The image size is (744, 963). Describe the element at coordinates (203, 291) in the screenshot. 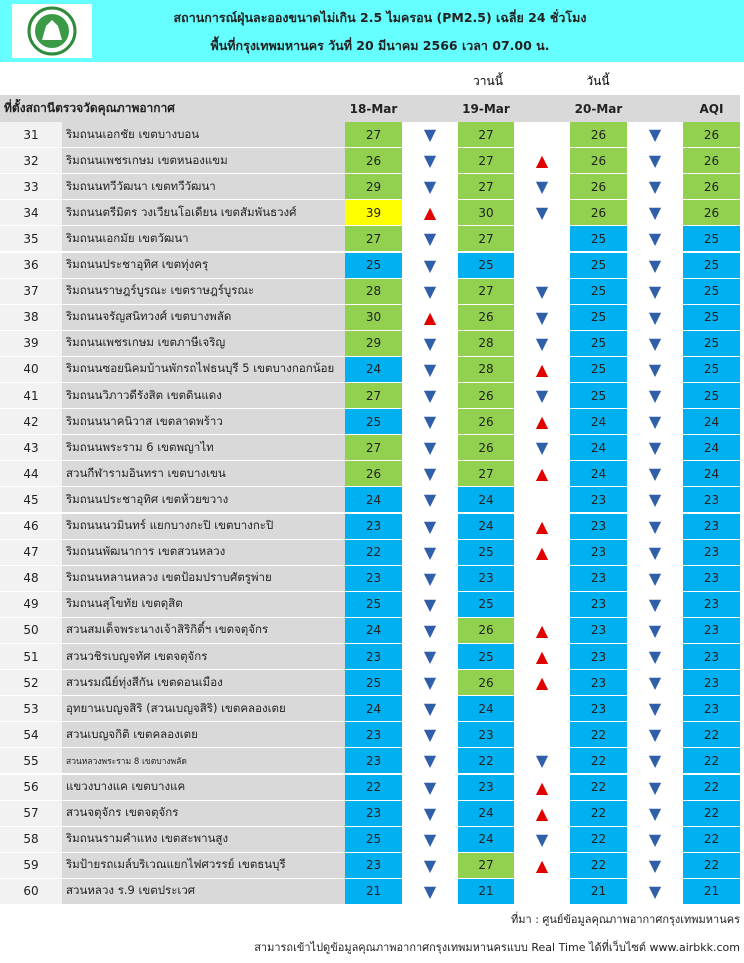

I see `station-name: ริมถนนราษฎร์บูรณะ เขตราษฎร์บูรณะ` at that location.